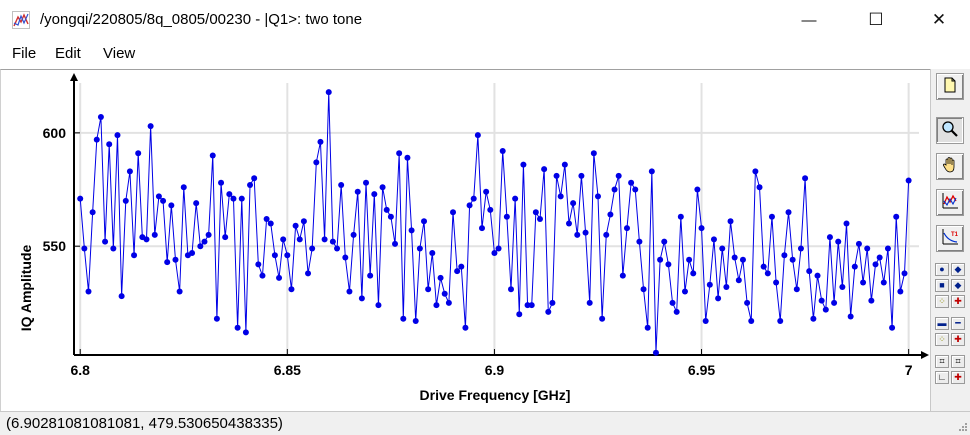 Image resolution: width=970 pixels, height=435 pixels. Describe the element at coordinates (950, 238) in the screenshot. I see `plot-t1-button: T1` at that location.